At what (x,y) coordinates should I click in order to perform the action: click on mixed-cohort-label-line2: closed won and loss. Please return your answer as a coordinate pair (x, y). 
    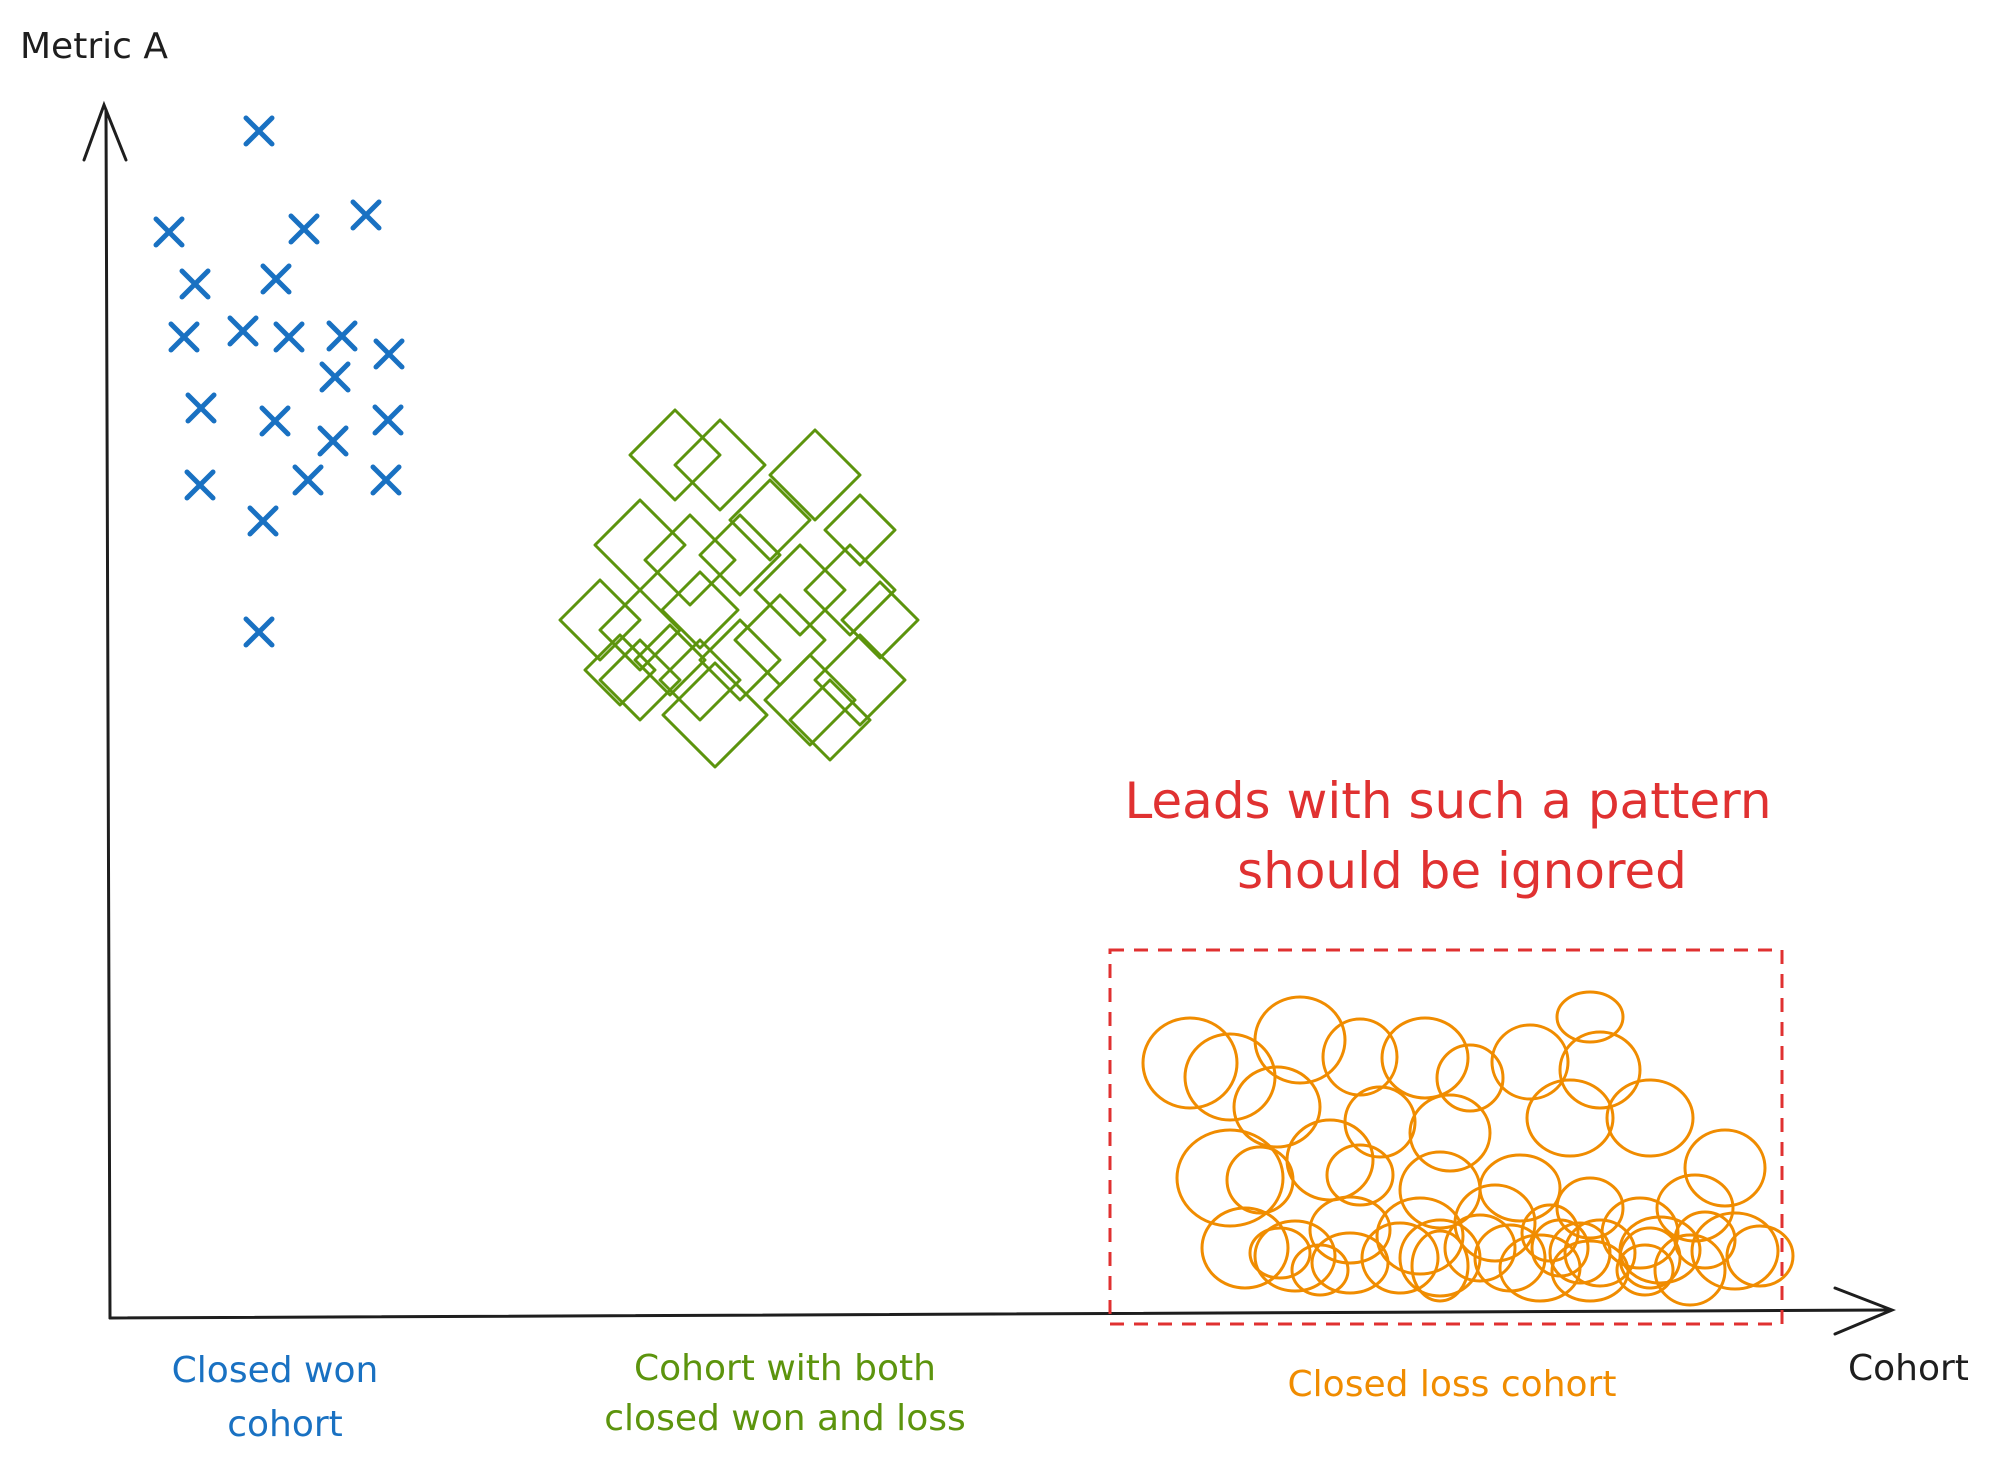
    Looking at the image, I should click on (784, 1418).